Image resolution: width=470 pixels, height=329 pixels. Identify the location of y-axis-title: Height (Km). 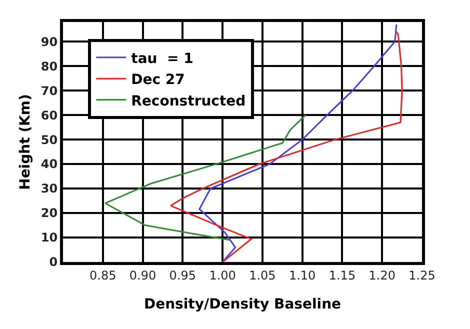
(25, 142).